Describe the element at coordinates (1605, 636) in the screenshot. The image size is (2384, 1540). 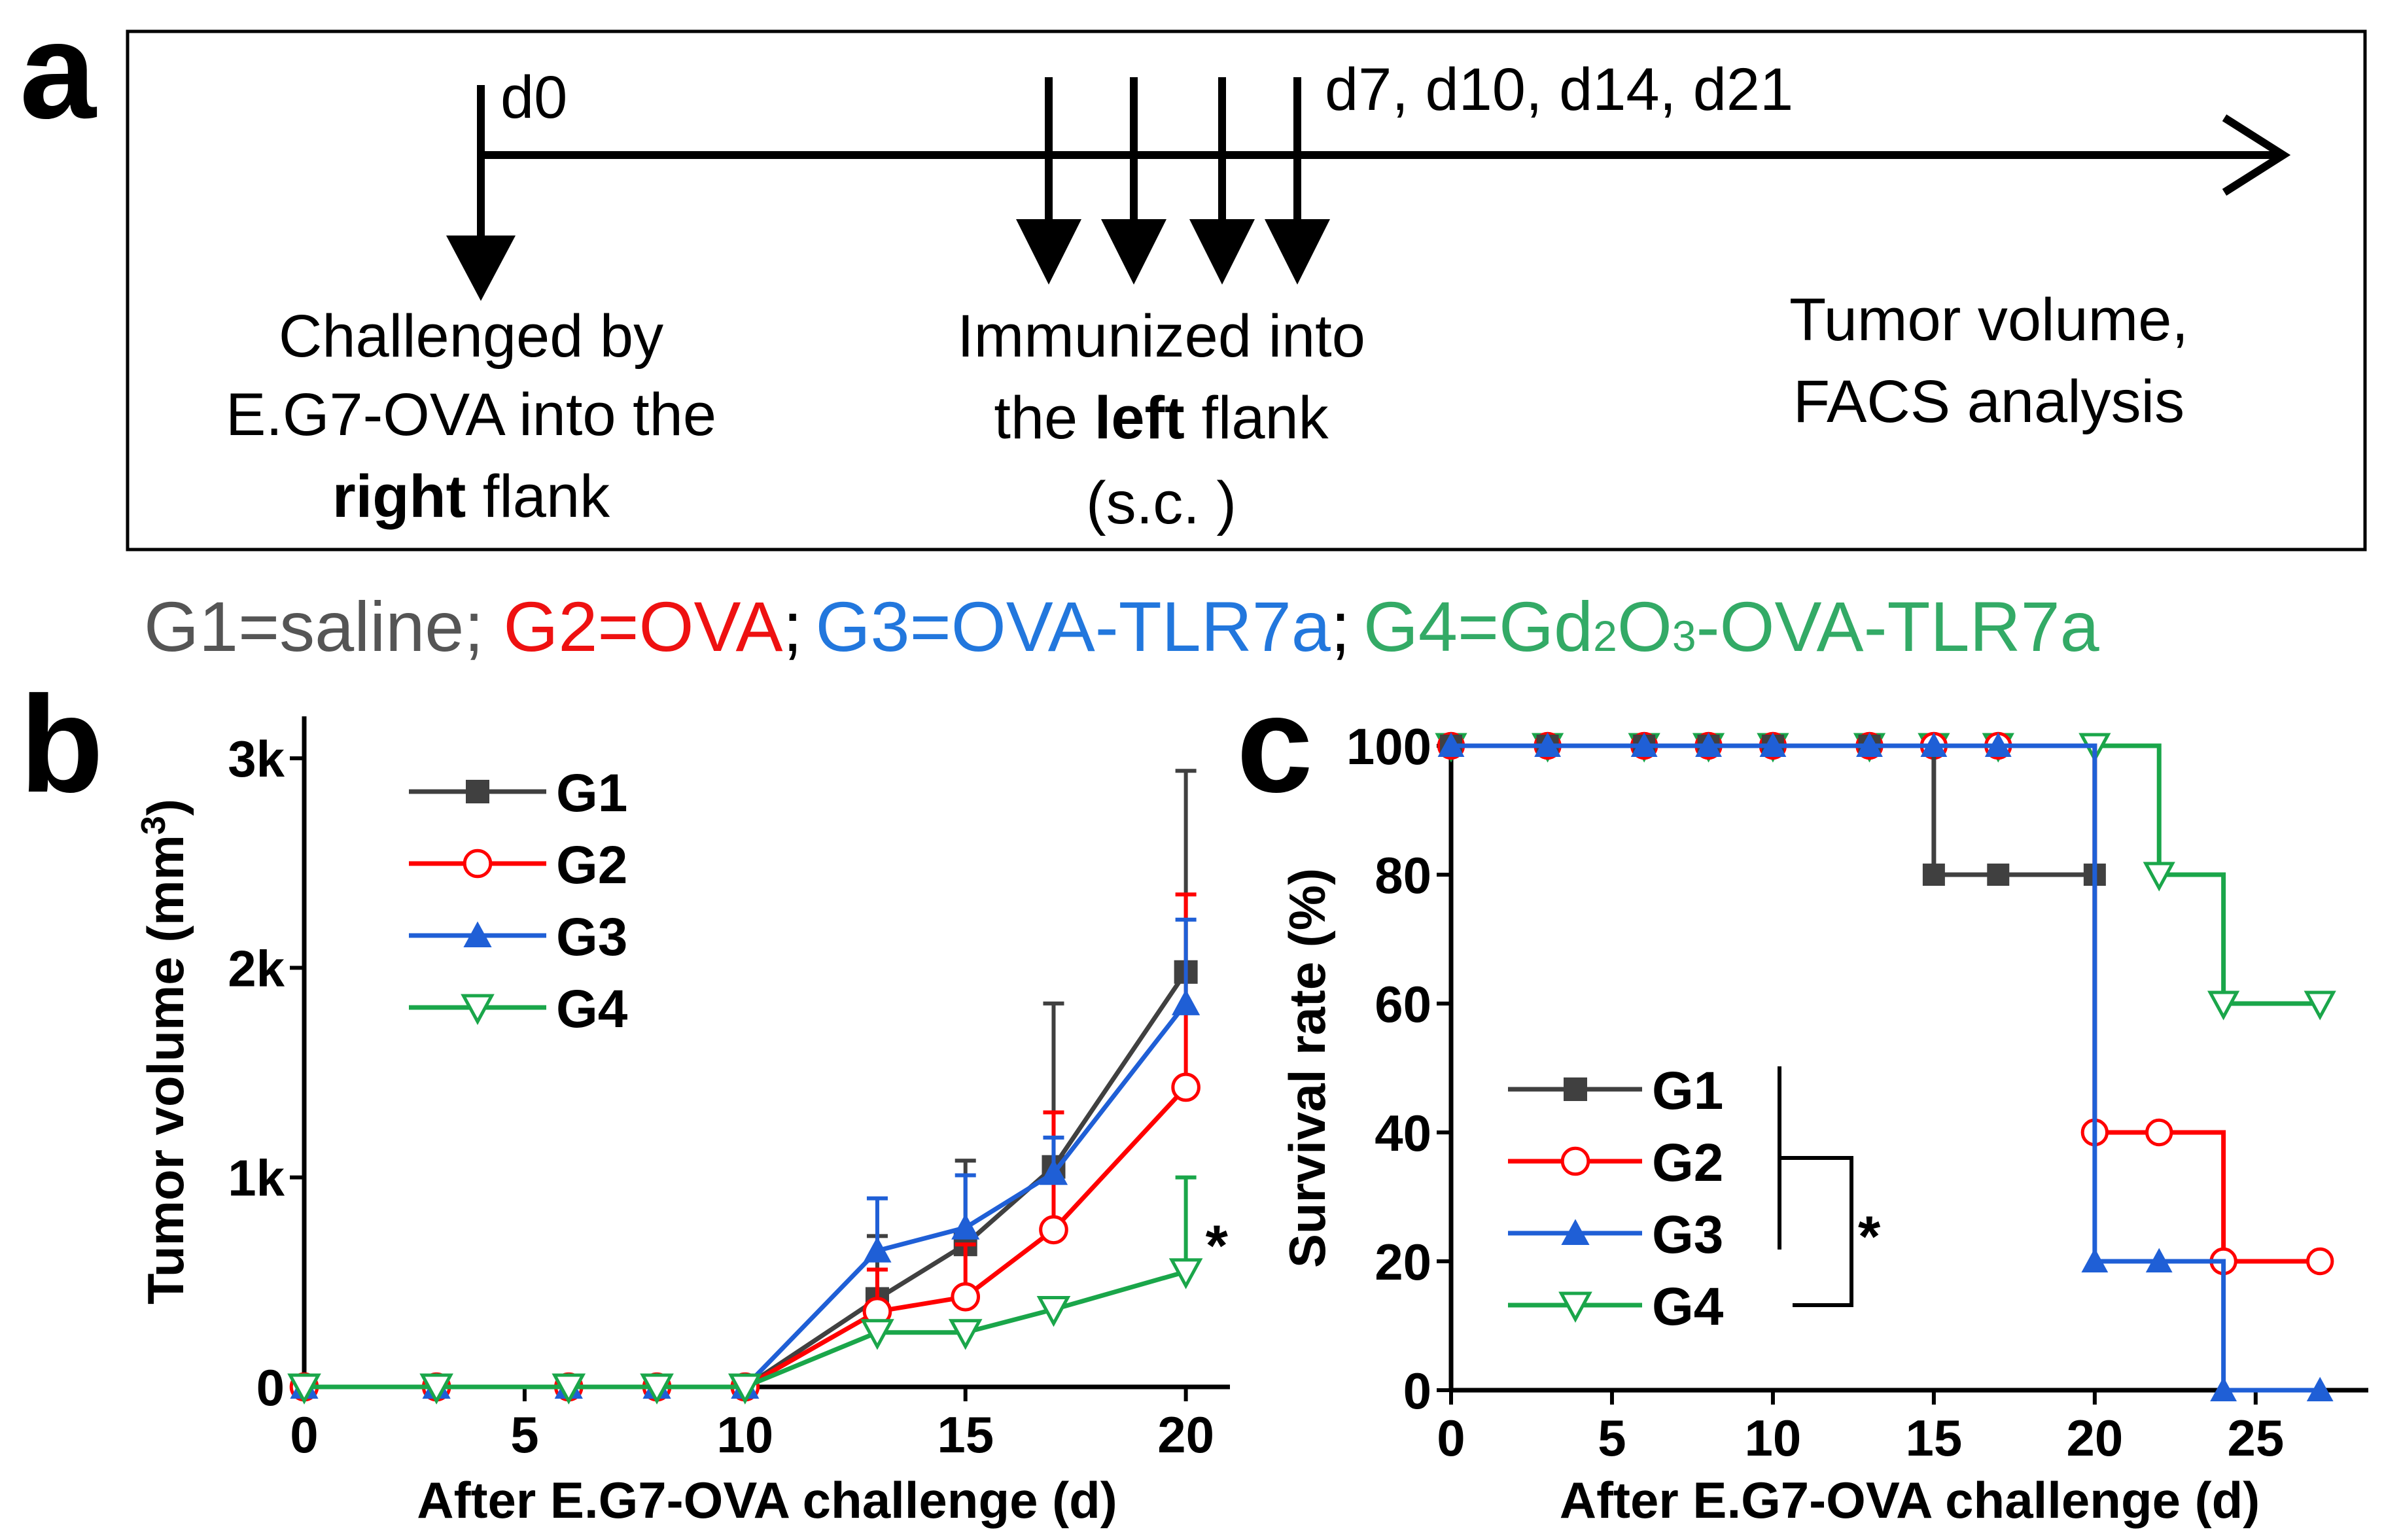
I see `g4-subscript-1: 2` at that location.